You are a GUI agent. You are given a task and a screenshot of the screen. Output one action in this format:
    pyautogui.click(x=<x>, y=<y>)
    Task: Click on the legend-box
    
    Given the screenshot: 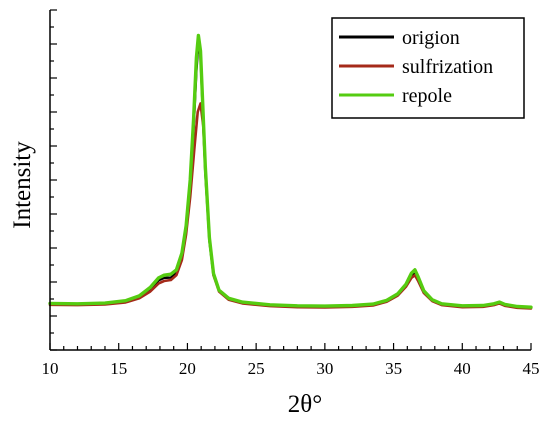 What is the action you would take?
    pyautogui.click(x=428, y=68)
    